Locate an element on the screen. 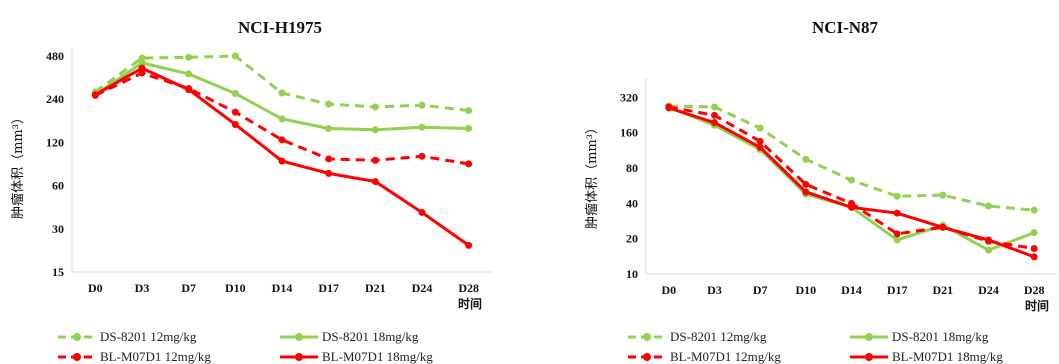  y-tick-label: 480 is located at coordinates (55, 56).